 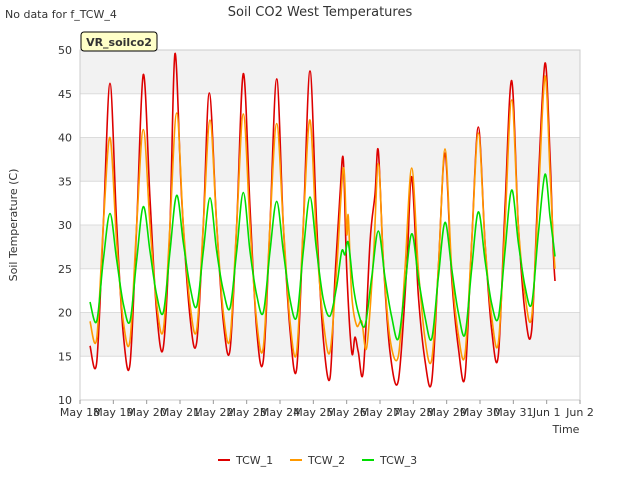 What do you see at coordinates (213, 412) in the screenshot?
I see `x-tick-label: May 22` at bounding box center [213, 412].